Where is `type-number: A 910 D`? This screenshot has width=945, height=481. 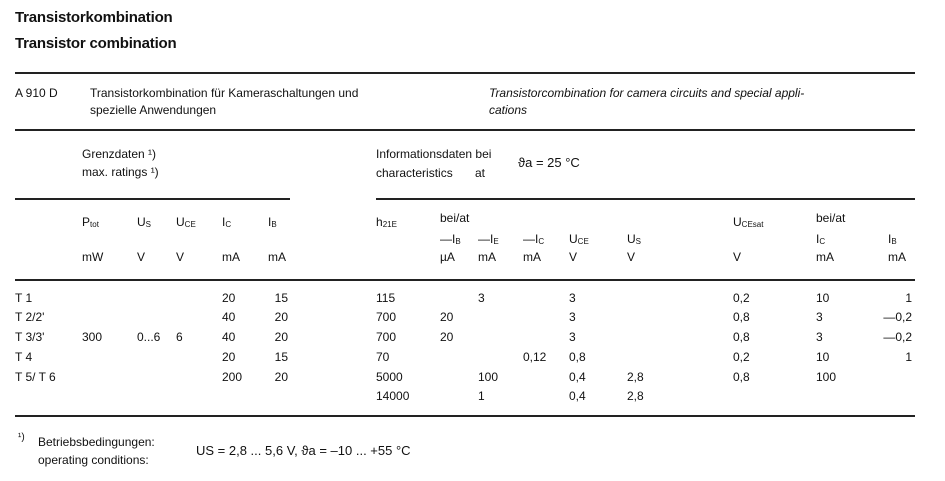
type-number: A 910 D is located at coordinates (36, 93).